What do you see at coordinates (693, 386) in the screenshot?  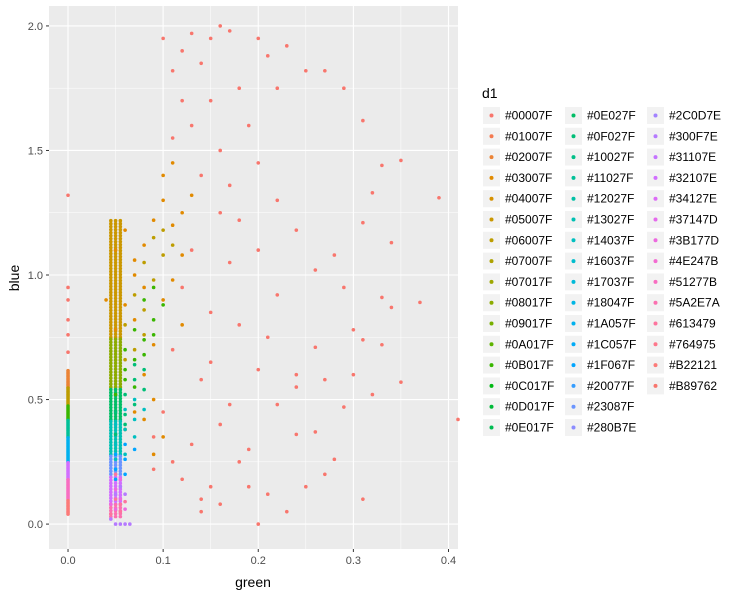 I see `legend-label: #B89762` at bounding box center [693, 386].